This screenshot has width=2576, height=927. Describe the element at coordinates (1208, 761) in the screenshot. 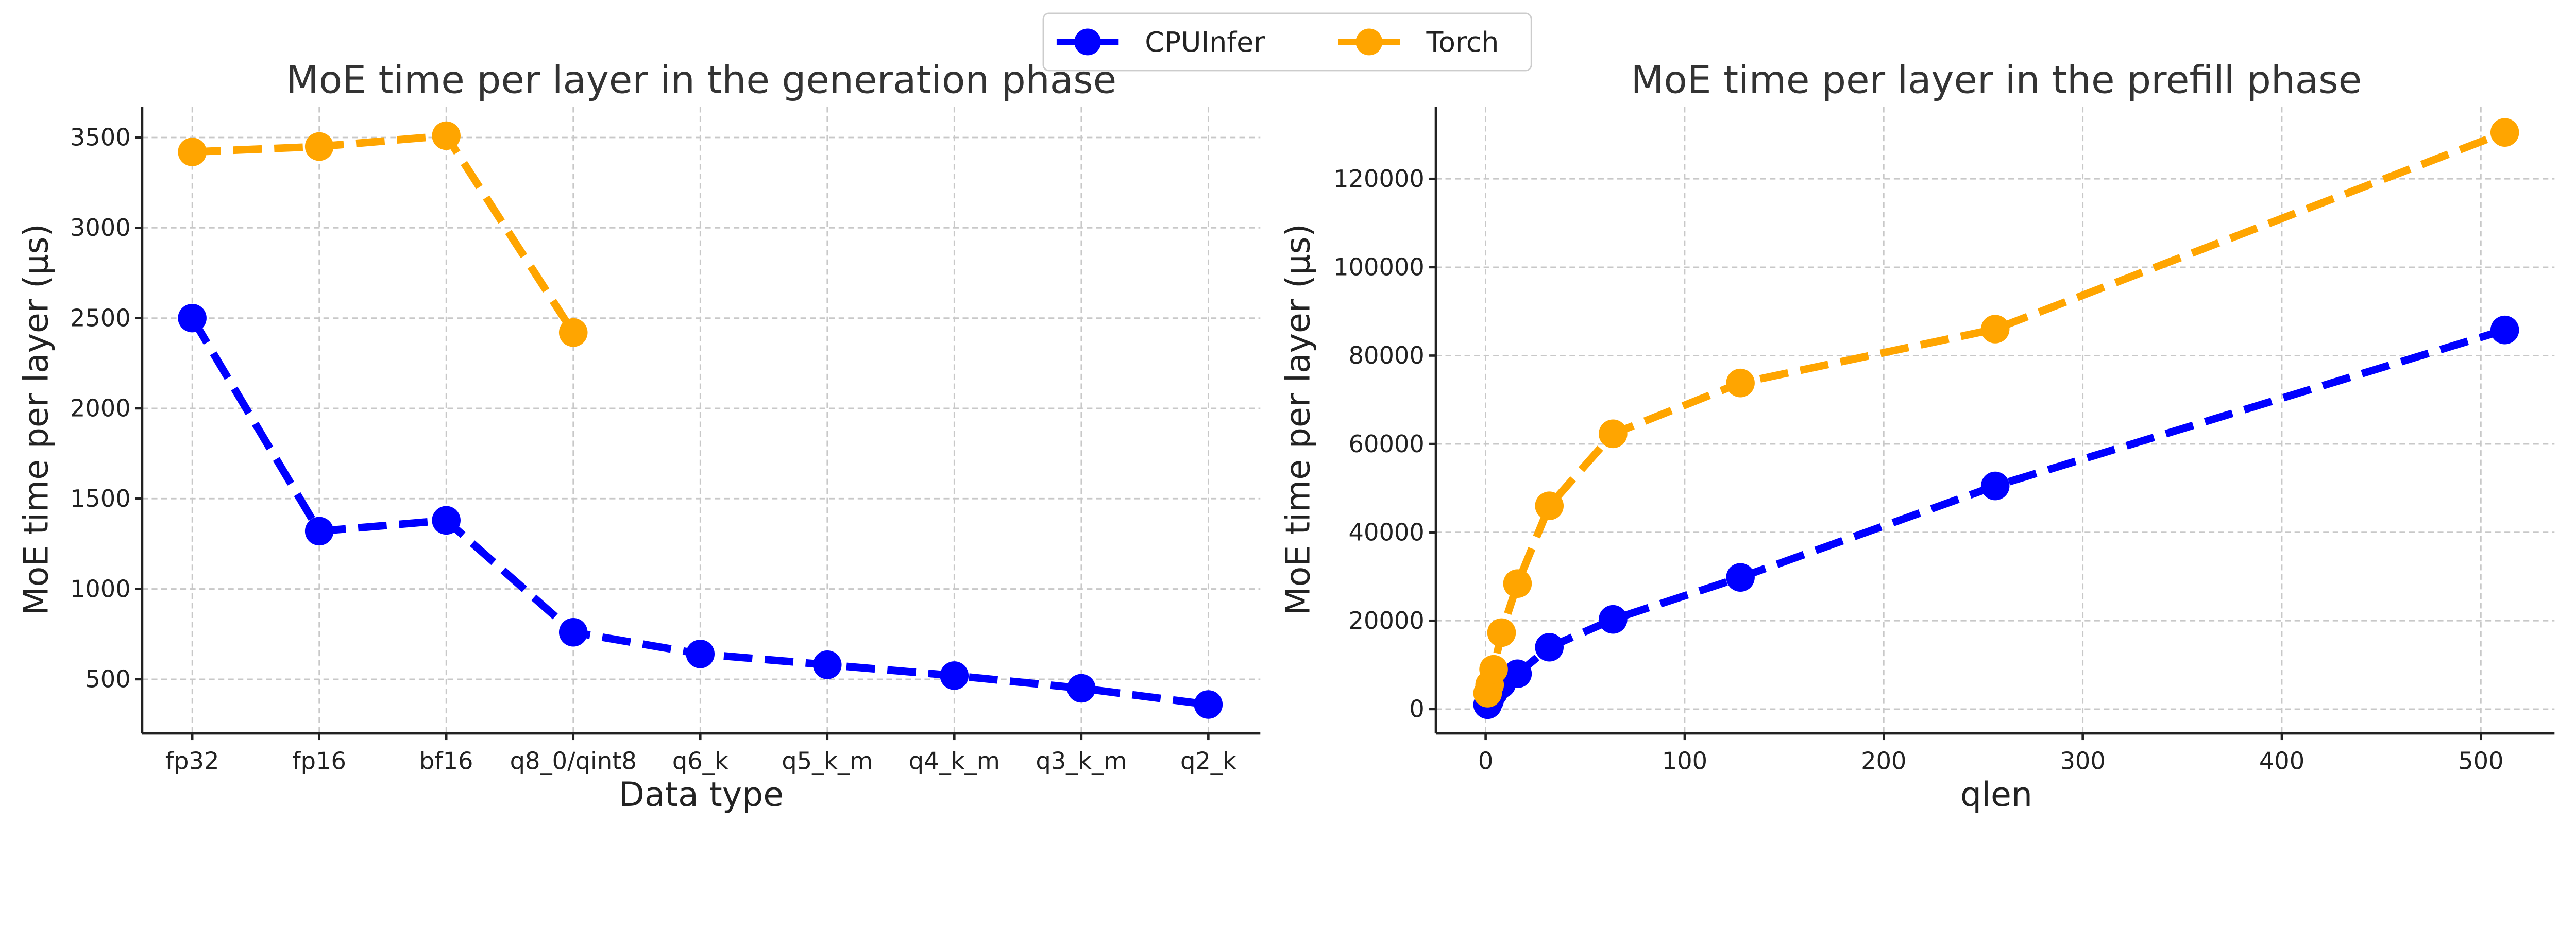

I see `x-tick-label: q2_k` at that location.